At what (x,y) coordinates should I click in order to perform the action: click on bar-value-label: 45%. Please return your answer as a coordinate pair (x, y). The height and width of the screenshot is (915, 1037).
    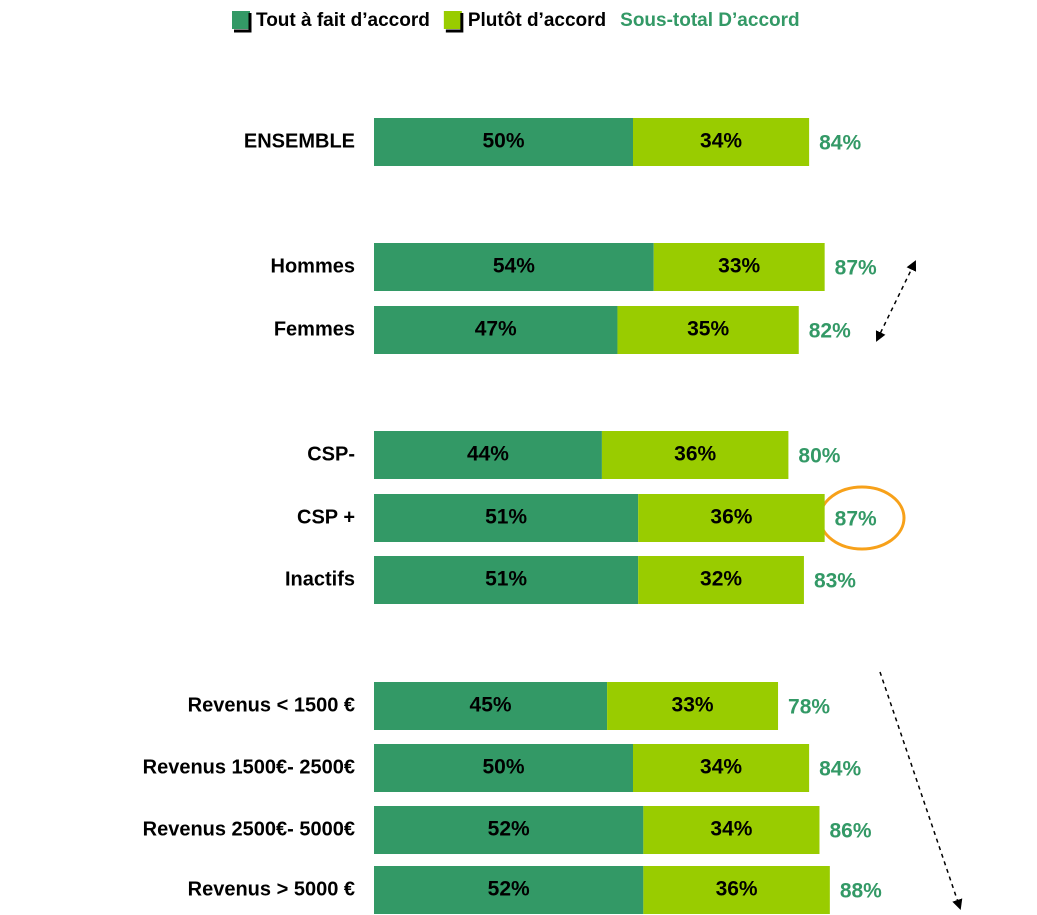
    Looking at the image, I should click on (491, 705).